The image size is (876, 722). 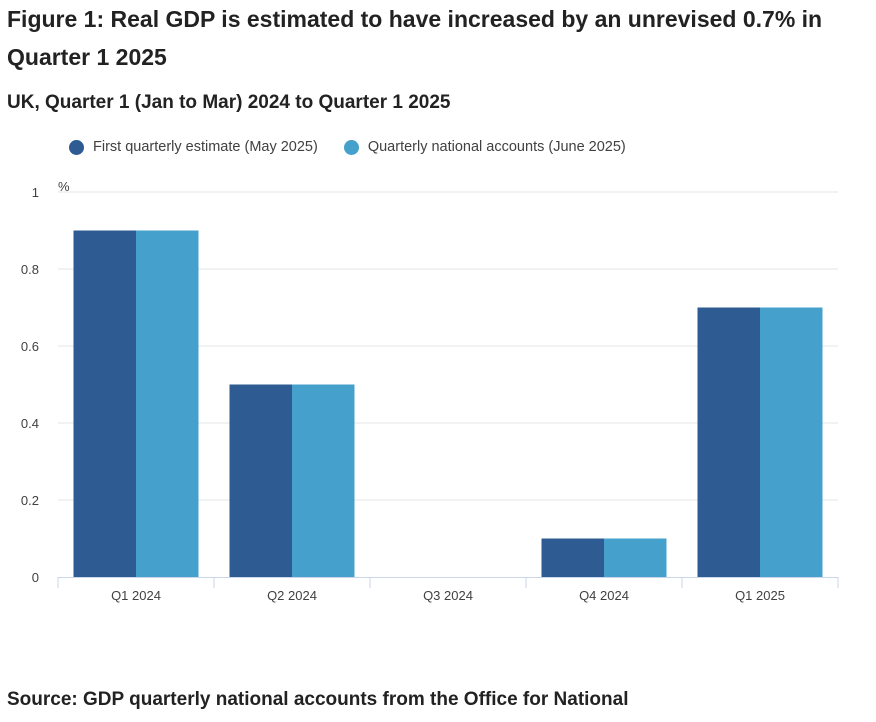 What do you see at coordinates (496, 147) in the screenshot?
I see `legend-label-national-accounts: Quarterly national accounts (June 2025)` at bounding box center [496, 147].